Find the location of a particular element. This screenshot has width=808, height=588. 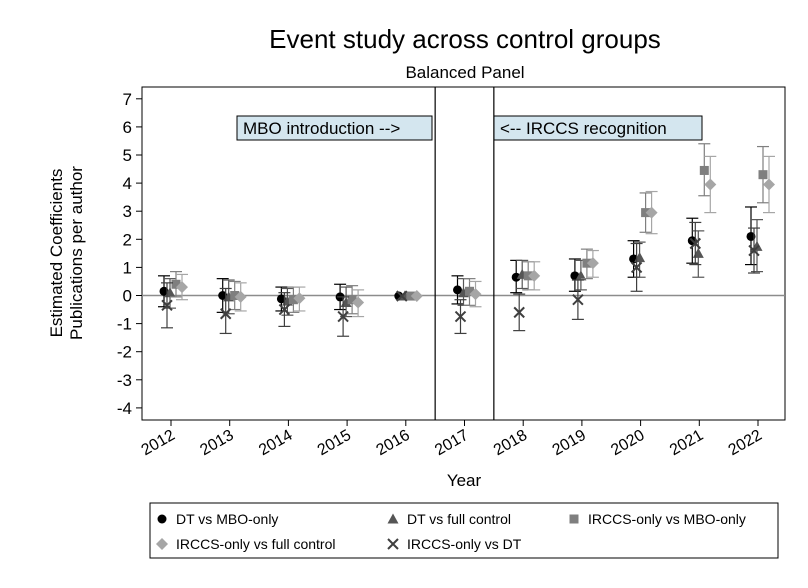

legend-entry: DT vs MBO-only is located at coordinates (217, 519).